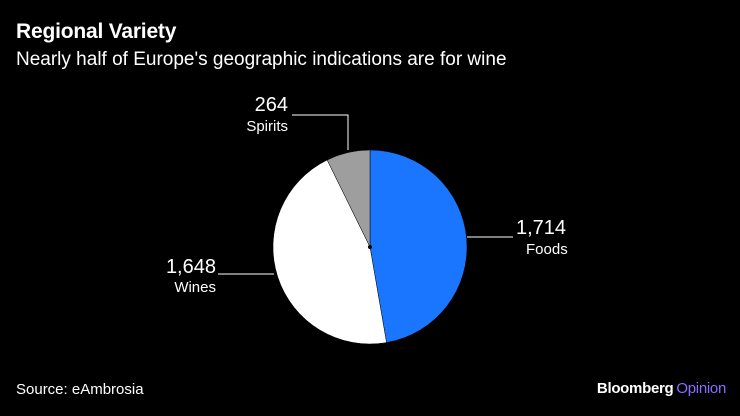 The height and width of the screenshot is (416, 740). Describe the element at coordinates (271, 105) in the screenshot. I see `data-label-spirits-value: 264` at that location.